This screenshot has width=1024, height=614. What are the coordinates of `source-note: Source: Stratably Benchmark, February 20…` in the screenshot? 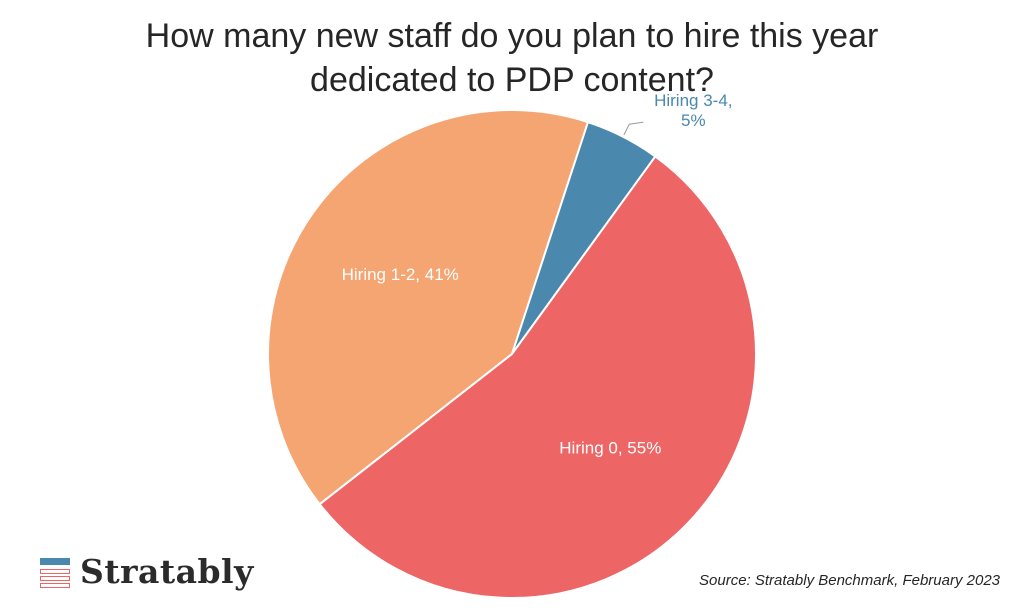 It's located at (849, 580).